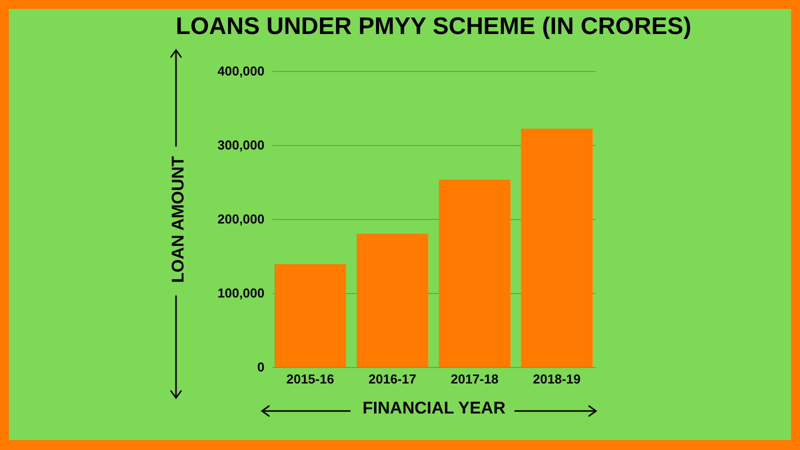  Describe the element at coordinates (556, 379) in the screenshot. I see `x-tick-label: 2018-19` at that location.